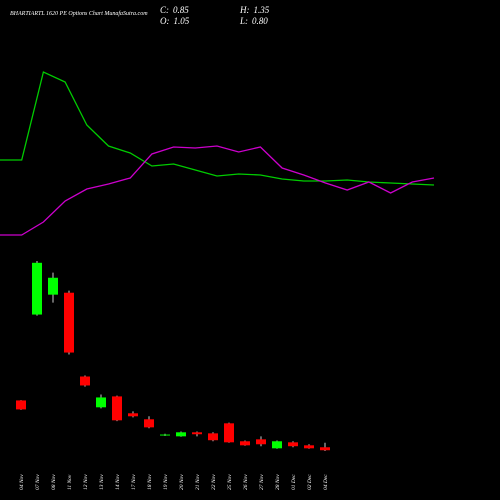  I want to click on x-tick-label: 04 Dec, so click(325, 482).